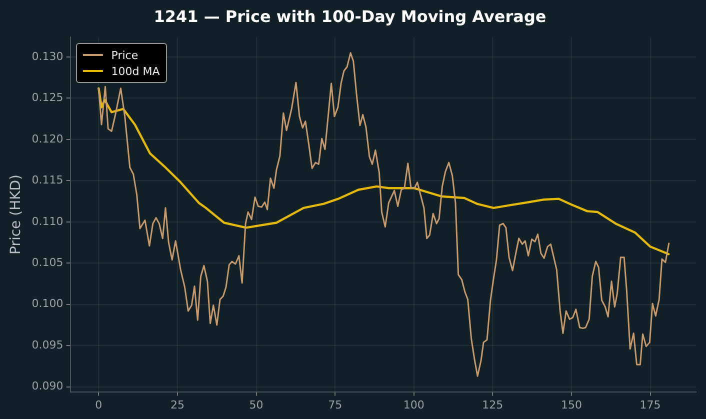  I want to click on x-tick-label: 125, so click(493, 405).